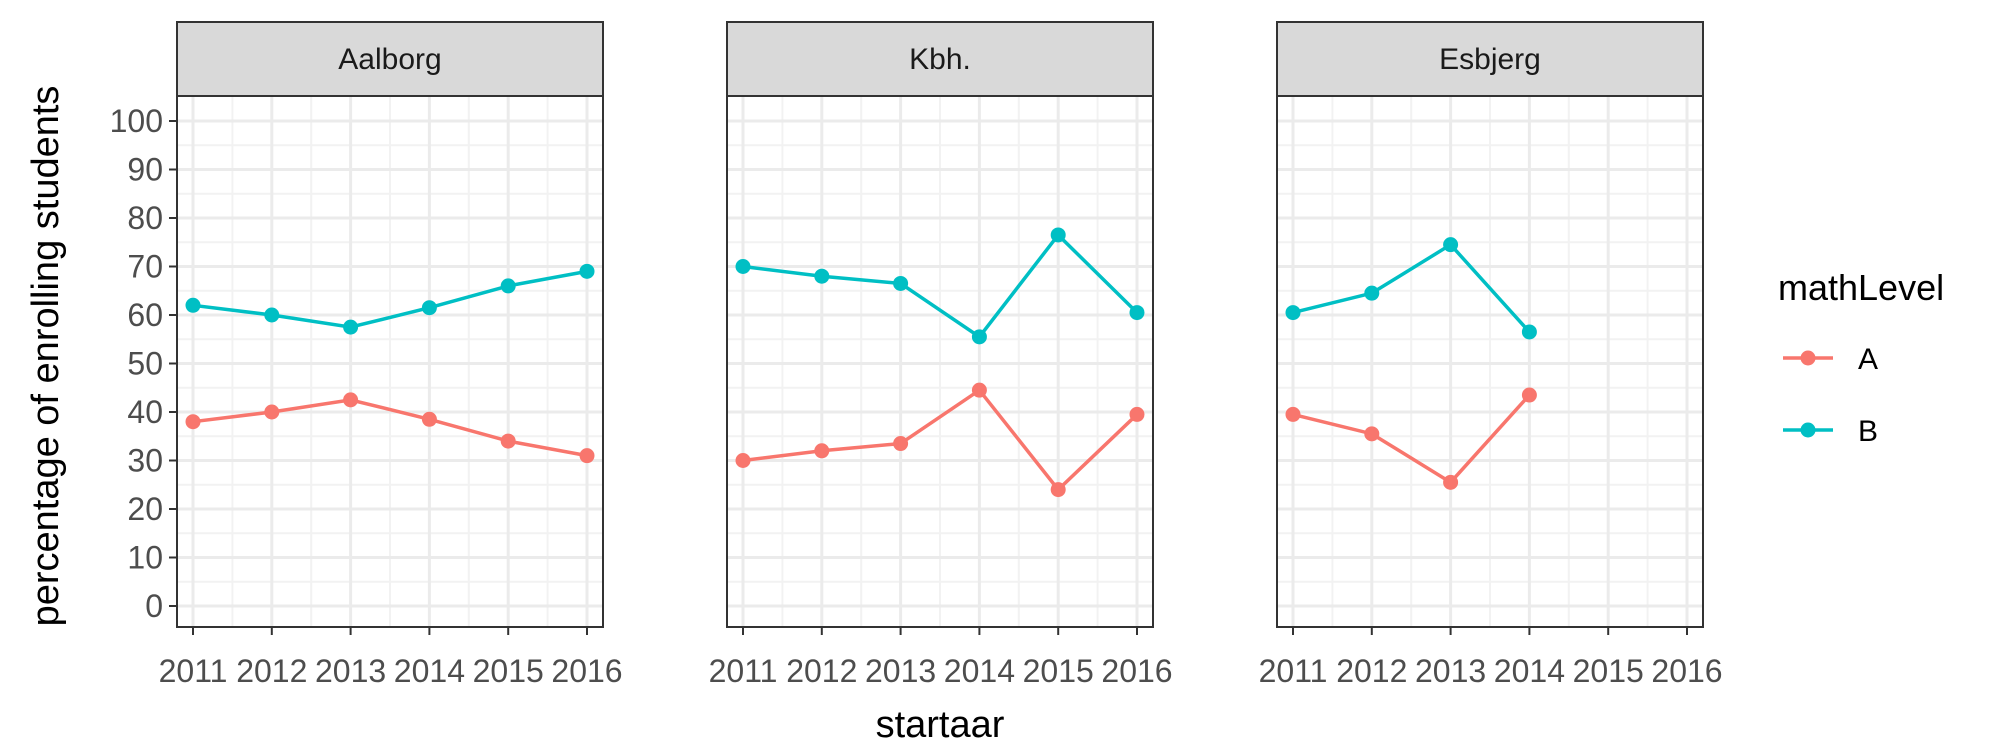 Image resolution: width=2013 pixels, height=750 pixels. I want to click on y-axis: 0 10 20 30 40 50 60 70 80 90 100, so click(143, 363).